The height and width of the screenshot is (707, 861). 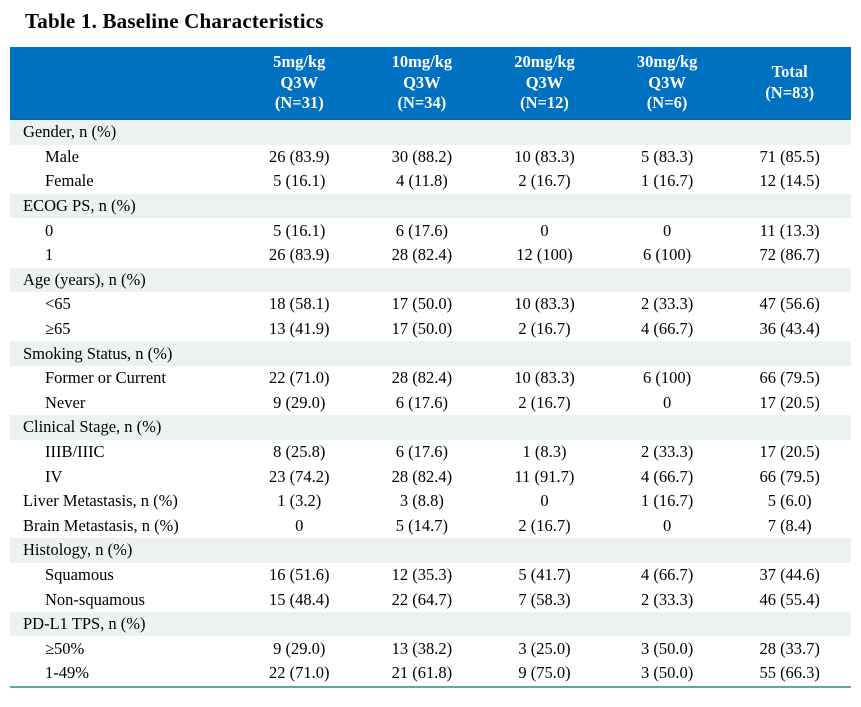 I want to click on cell-value: 71 (85.5), so click(x=789, y=156).